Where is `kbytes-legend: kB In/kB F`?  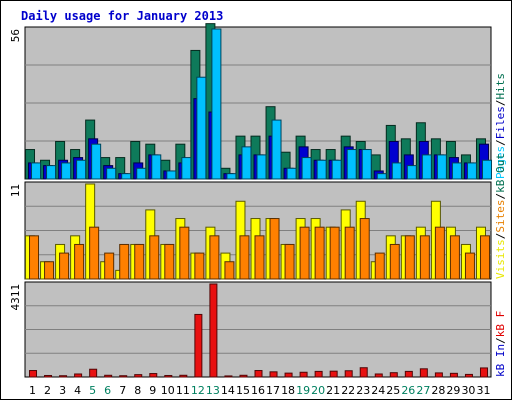
kbytes-legend: kB In/kB F is located at coordinates (500, 344).